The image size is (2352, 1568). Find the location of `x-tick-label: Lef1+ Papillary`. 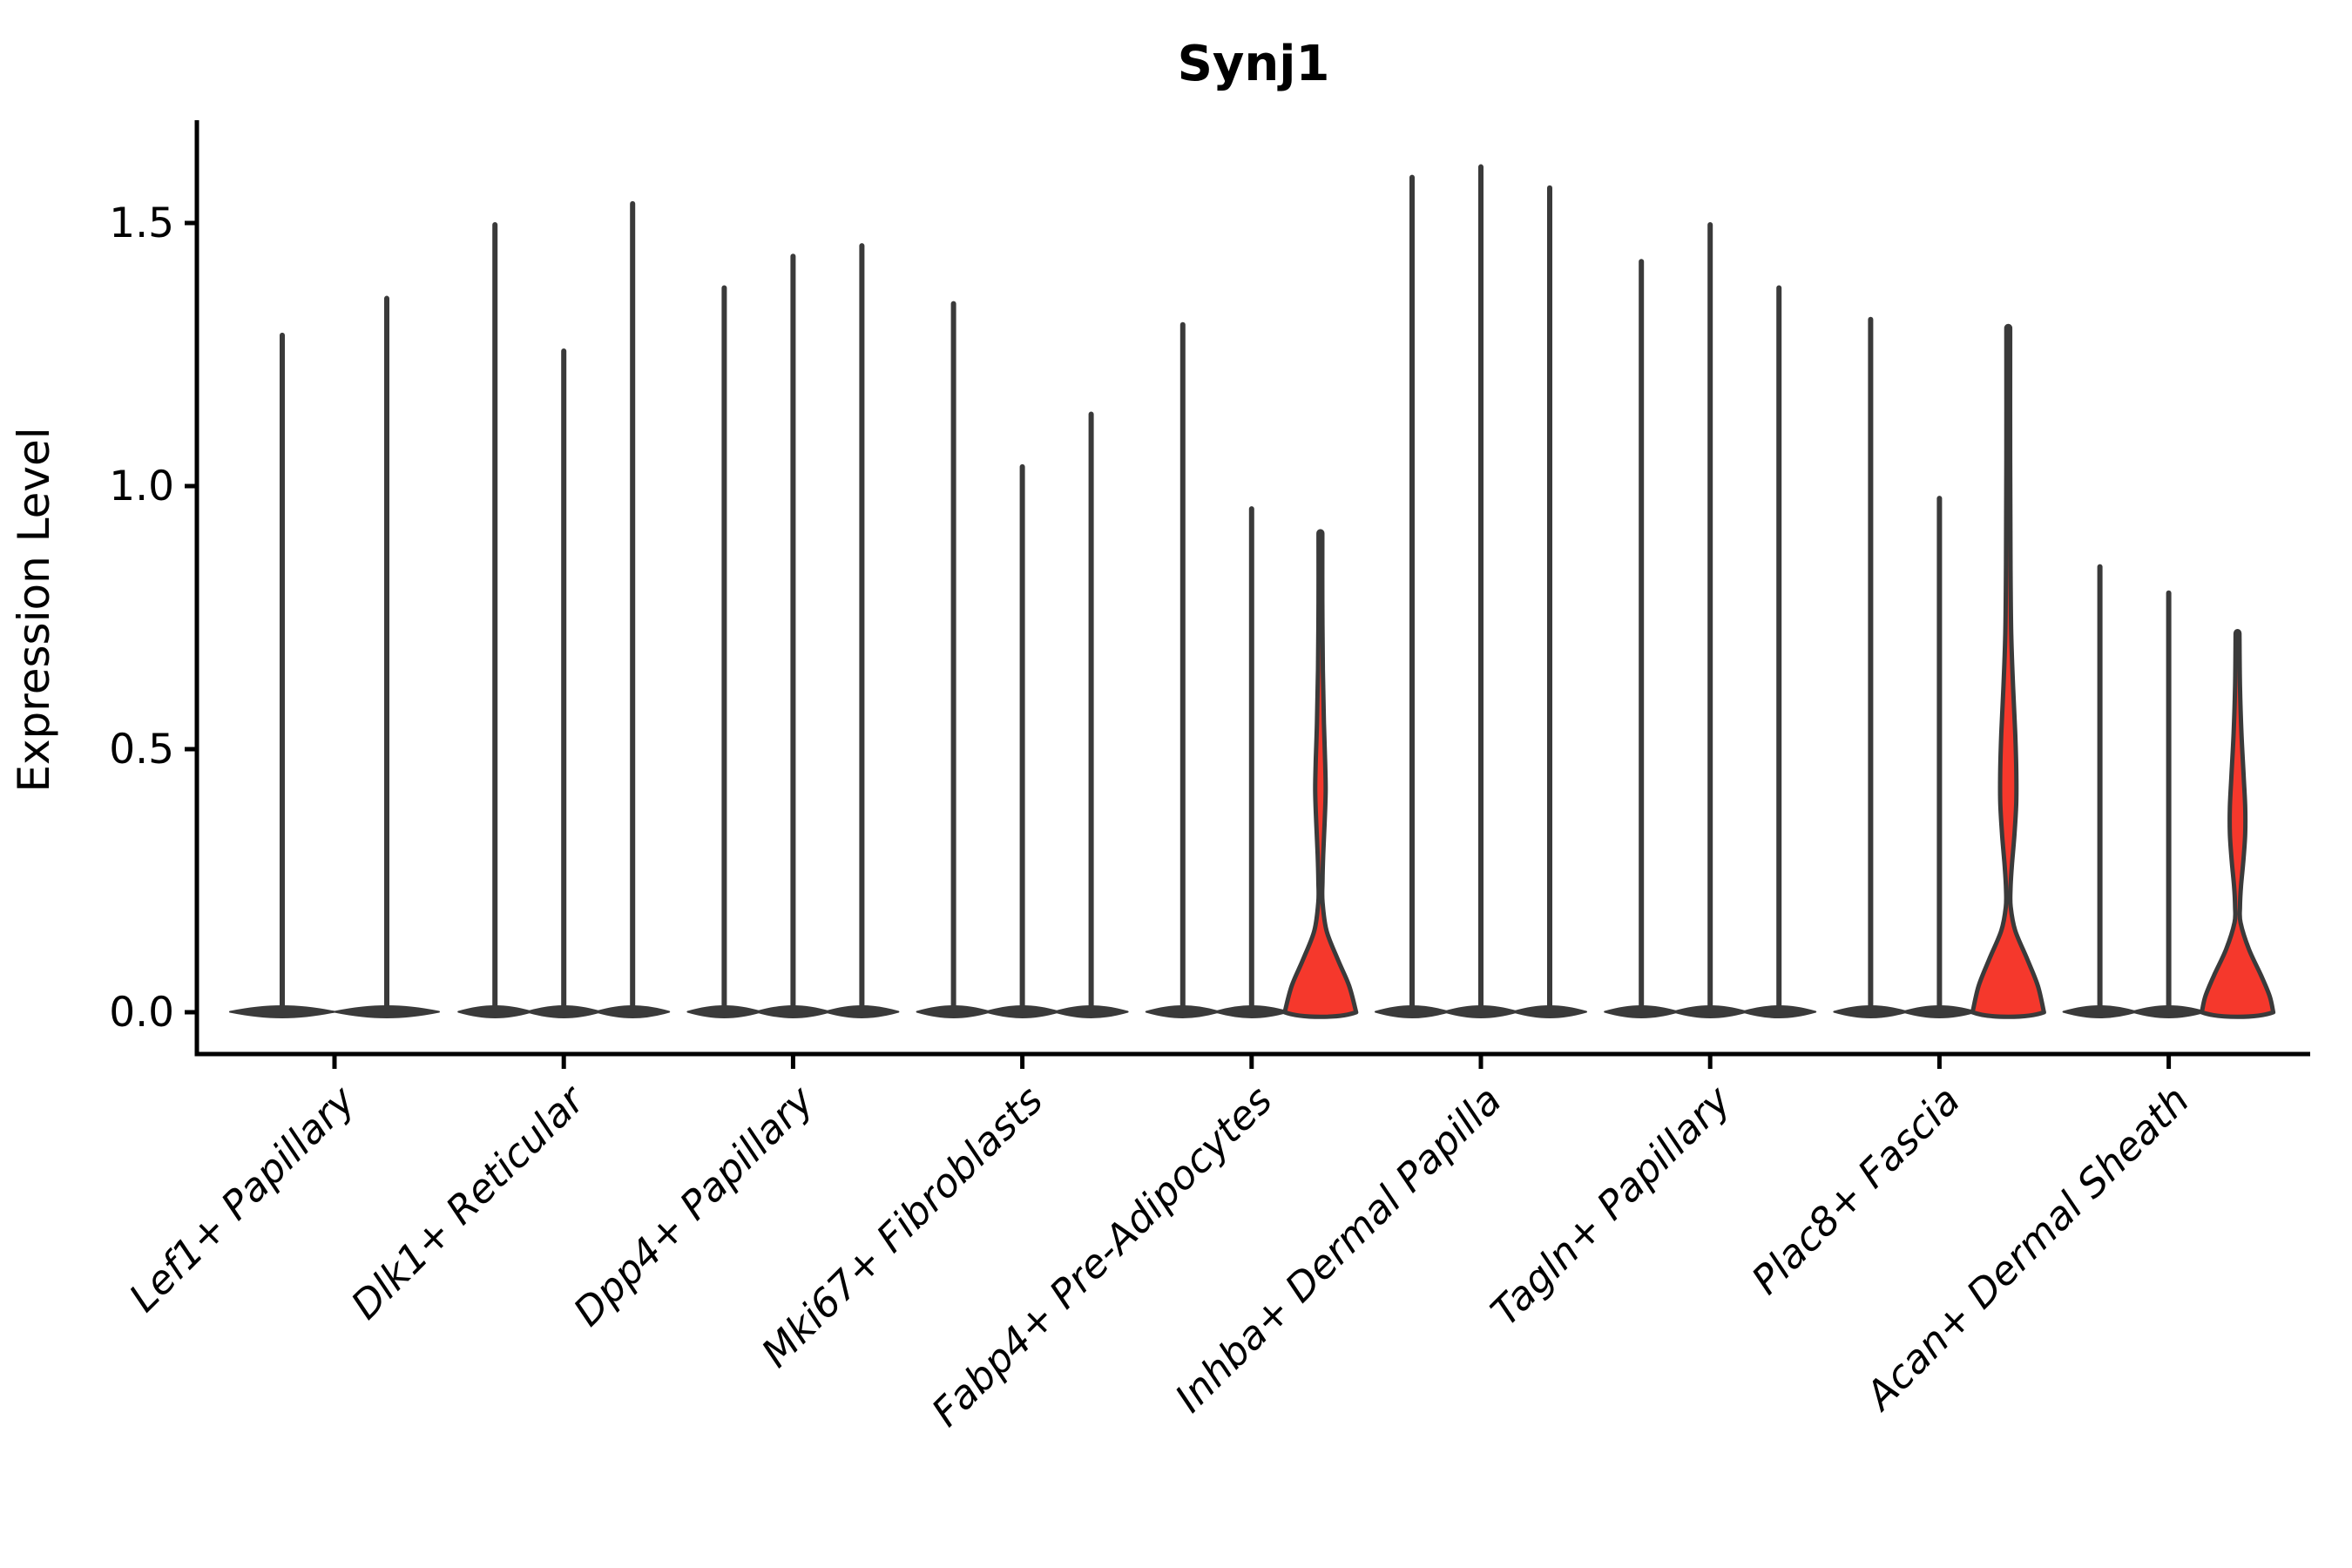

x-tick-label: Lef1+ Papillary is located at coordinates (242, 1198).